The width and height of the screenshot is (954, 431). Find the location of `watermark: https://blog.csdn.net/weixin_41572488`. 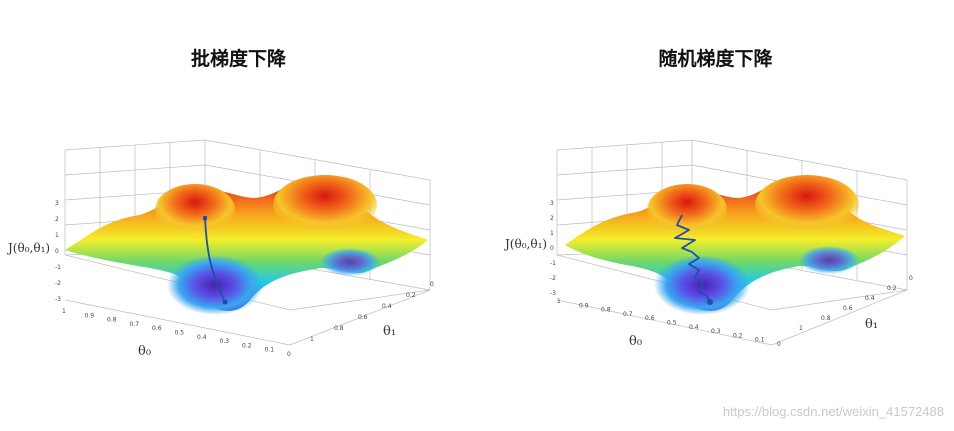

watermark: https://blog.csdn.net/weixin_41572488 is located at coordinates (833, 411).